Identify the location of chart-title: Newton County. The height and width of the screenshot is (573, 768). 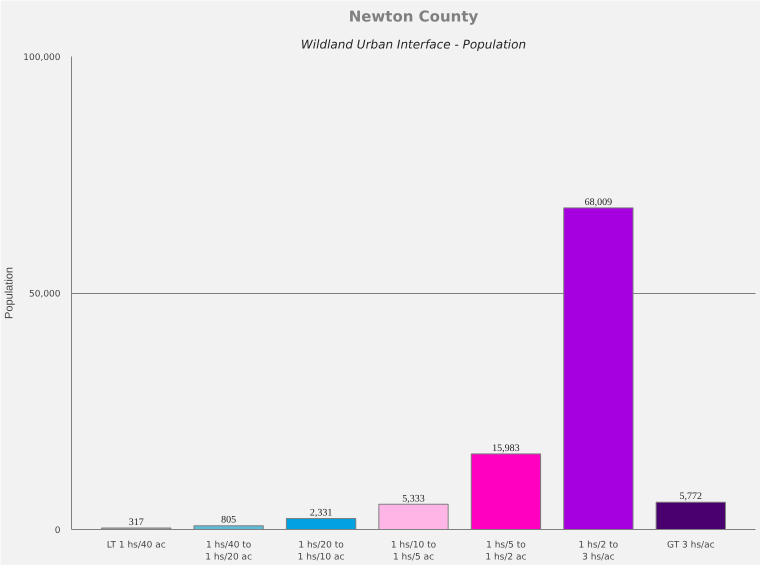
(413, 17).